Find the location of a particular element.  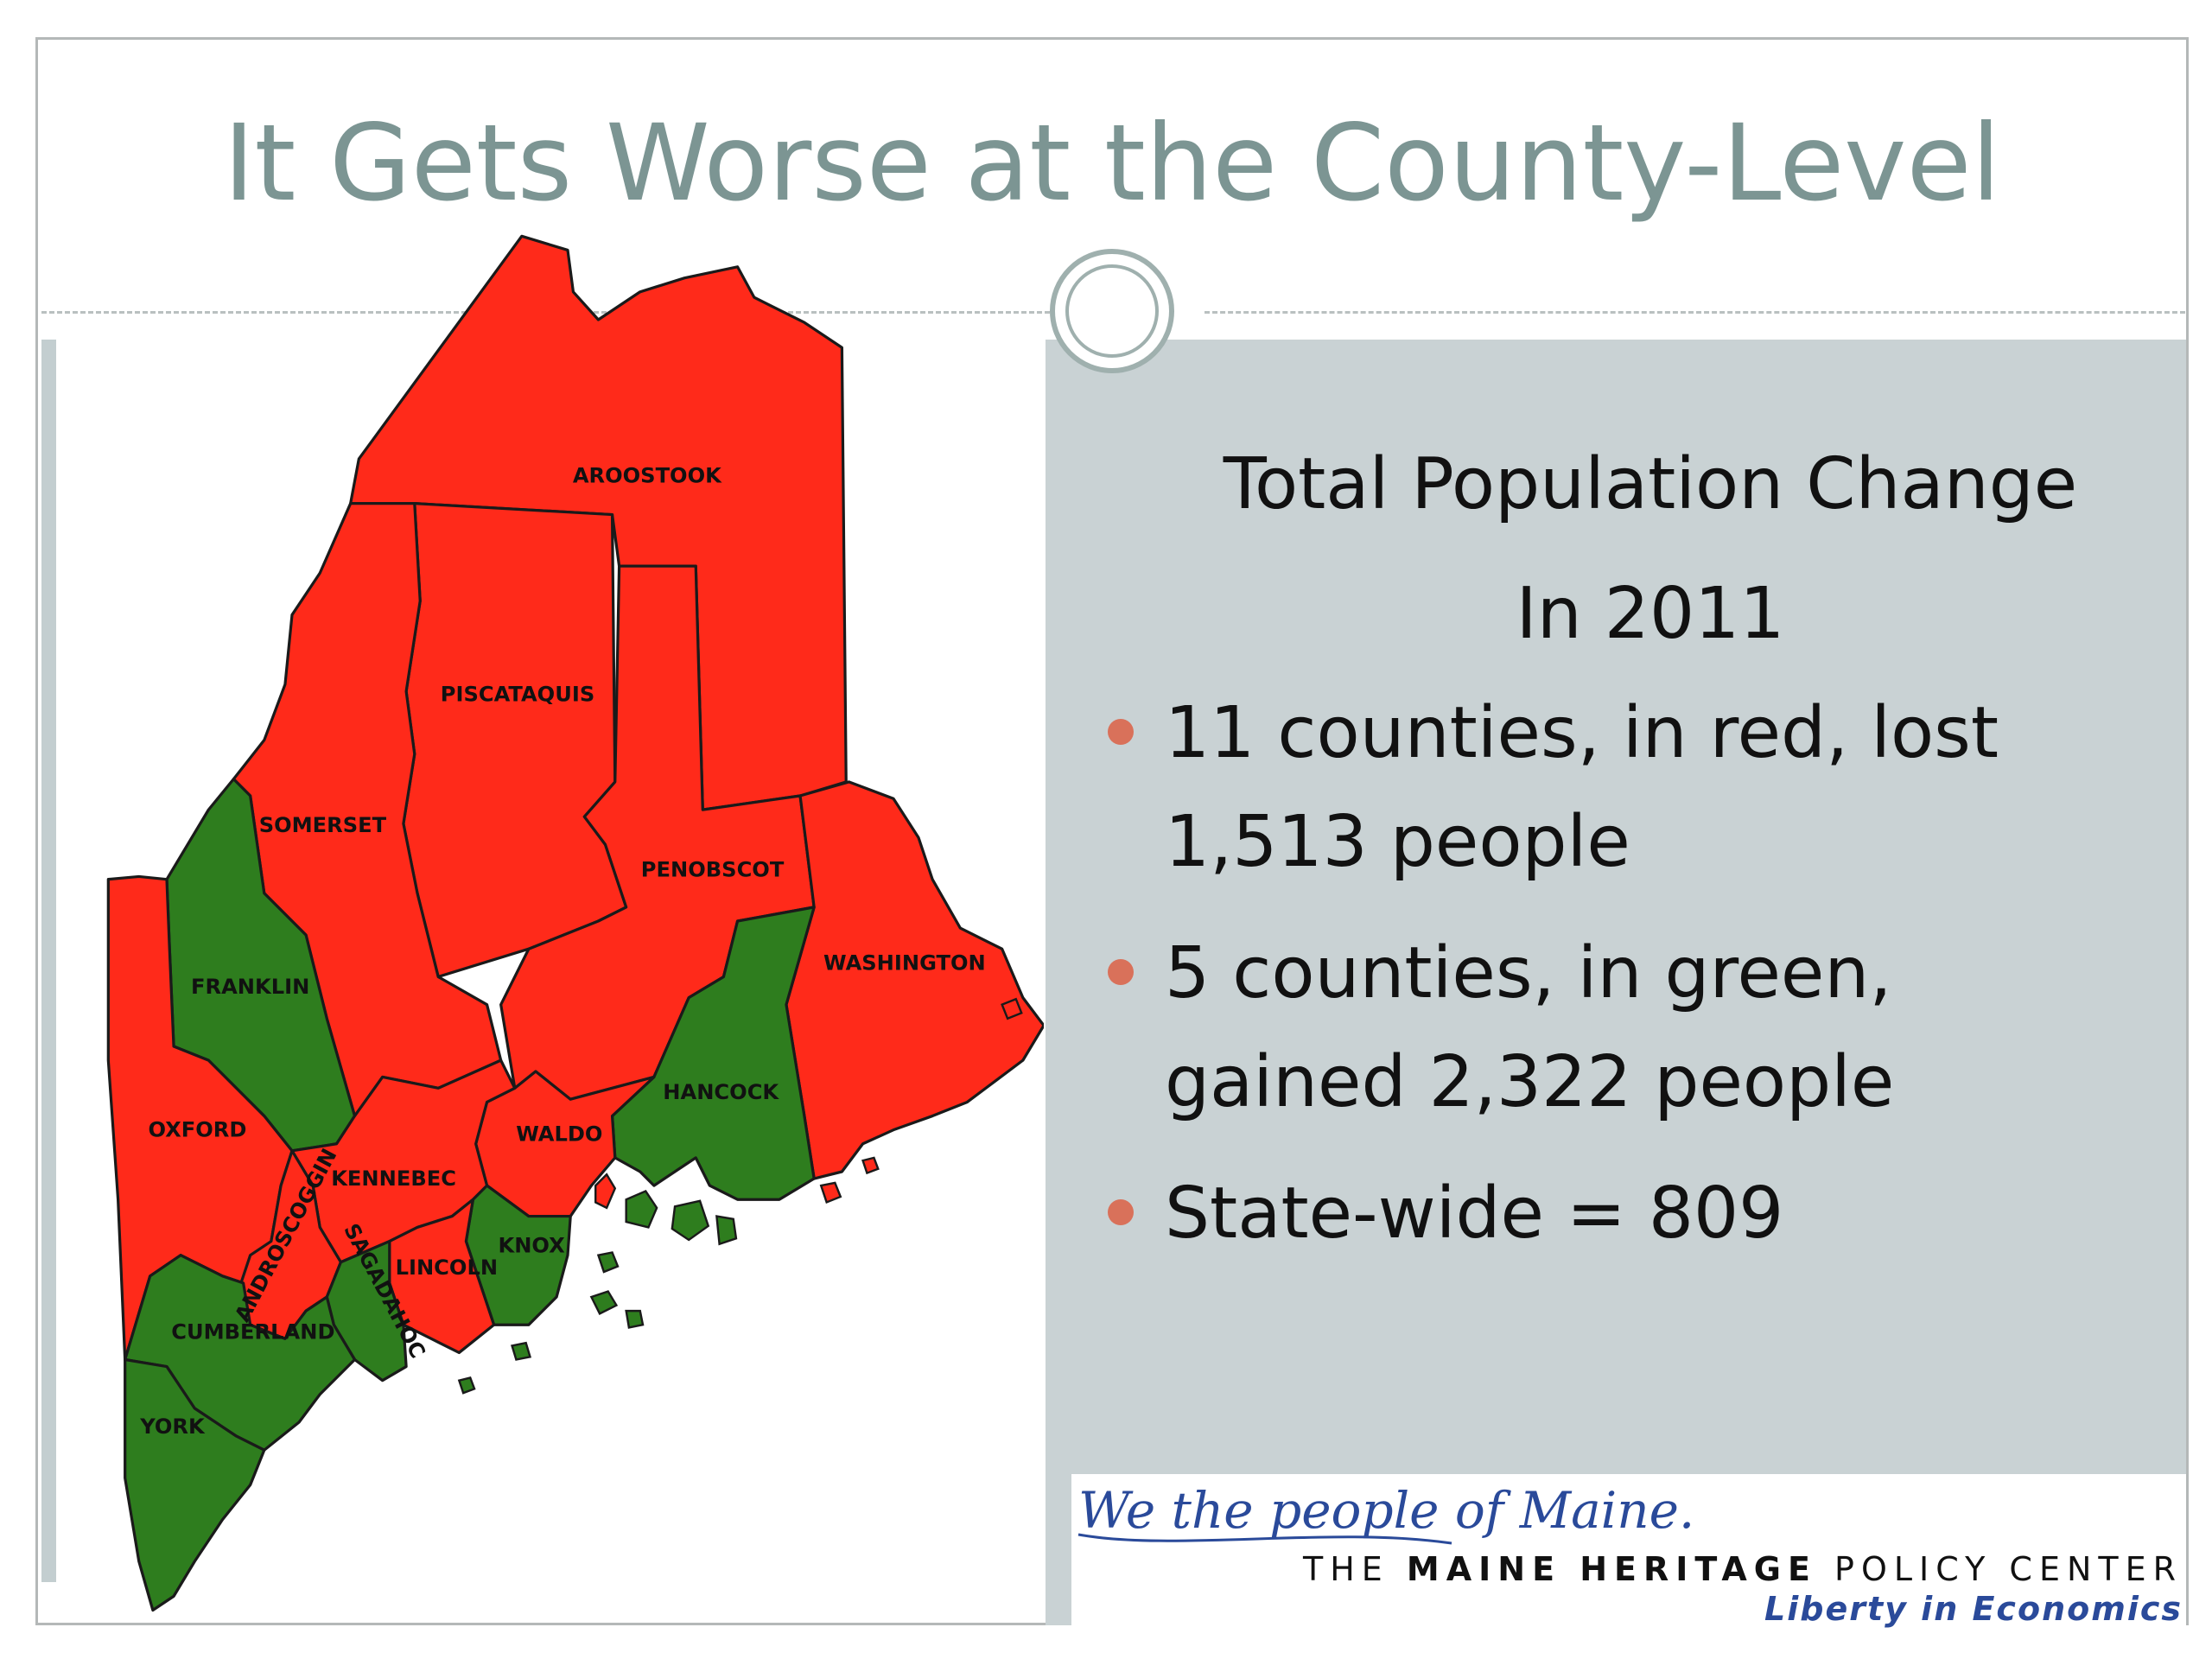

bullet-item: State-wide = 809 is located at coordinates (1589, 1214).